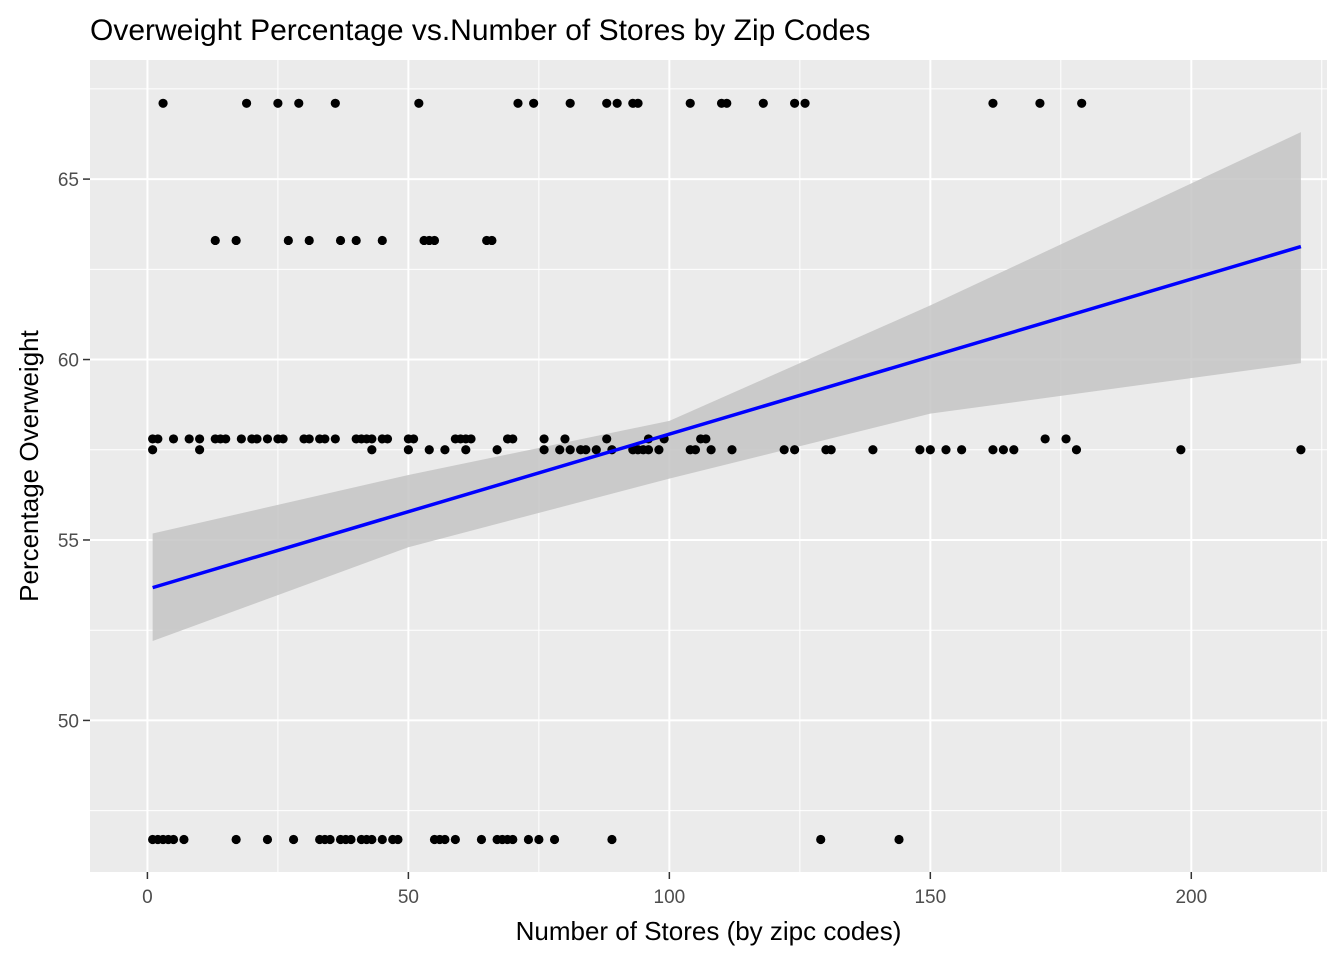 Image resolution: width=1344 pixels, height=960 pixels. What do you see at coordinates (709, 931) in the screenshot?
I see `x-axis-title: Number of Stores (by zipc codes)` at bounding box center [709, 931].